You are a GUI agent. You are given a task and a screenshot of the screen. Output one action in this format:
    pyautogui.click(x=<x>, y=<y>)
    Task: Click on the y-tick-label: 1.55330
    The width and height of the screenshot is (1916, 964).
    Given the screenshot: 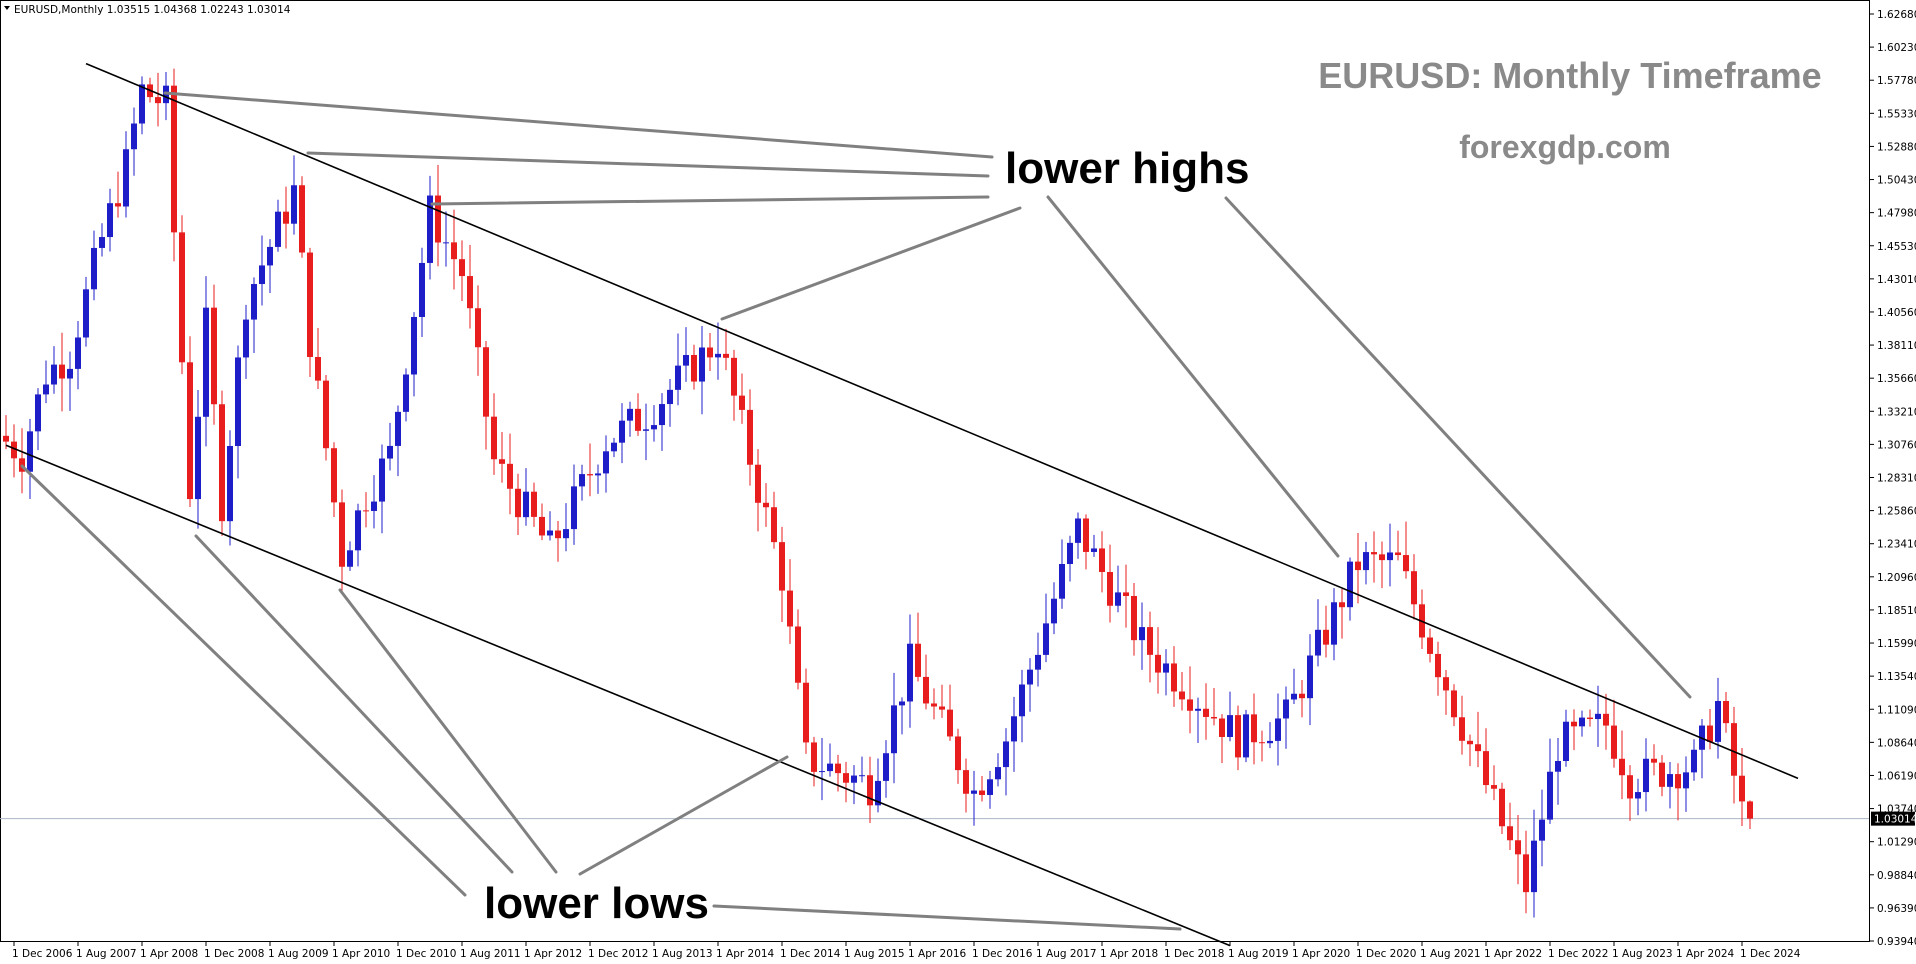 What is the action you would take?
    pyautogui.click(x=1896, y=114)
    